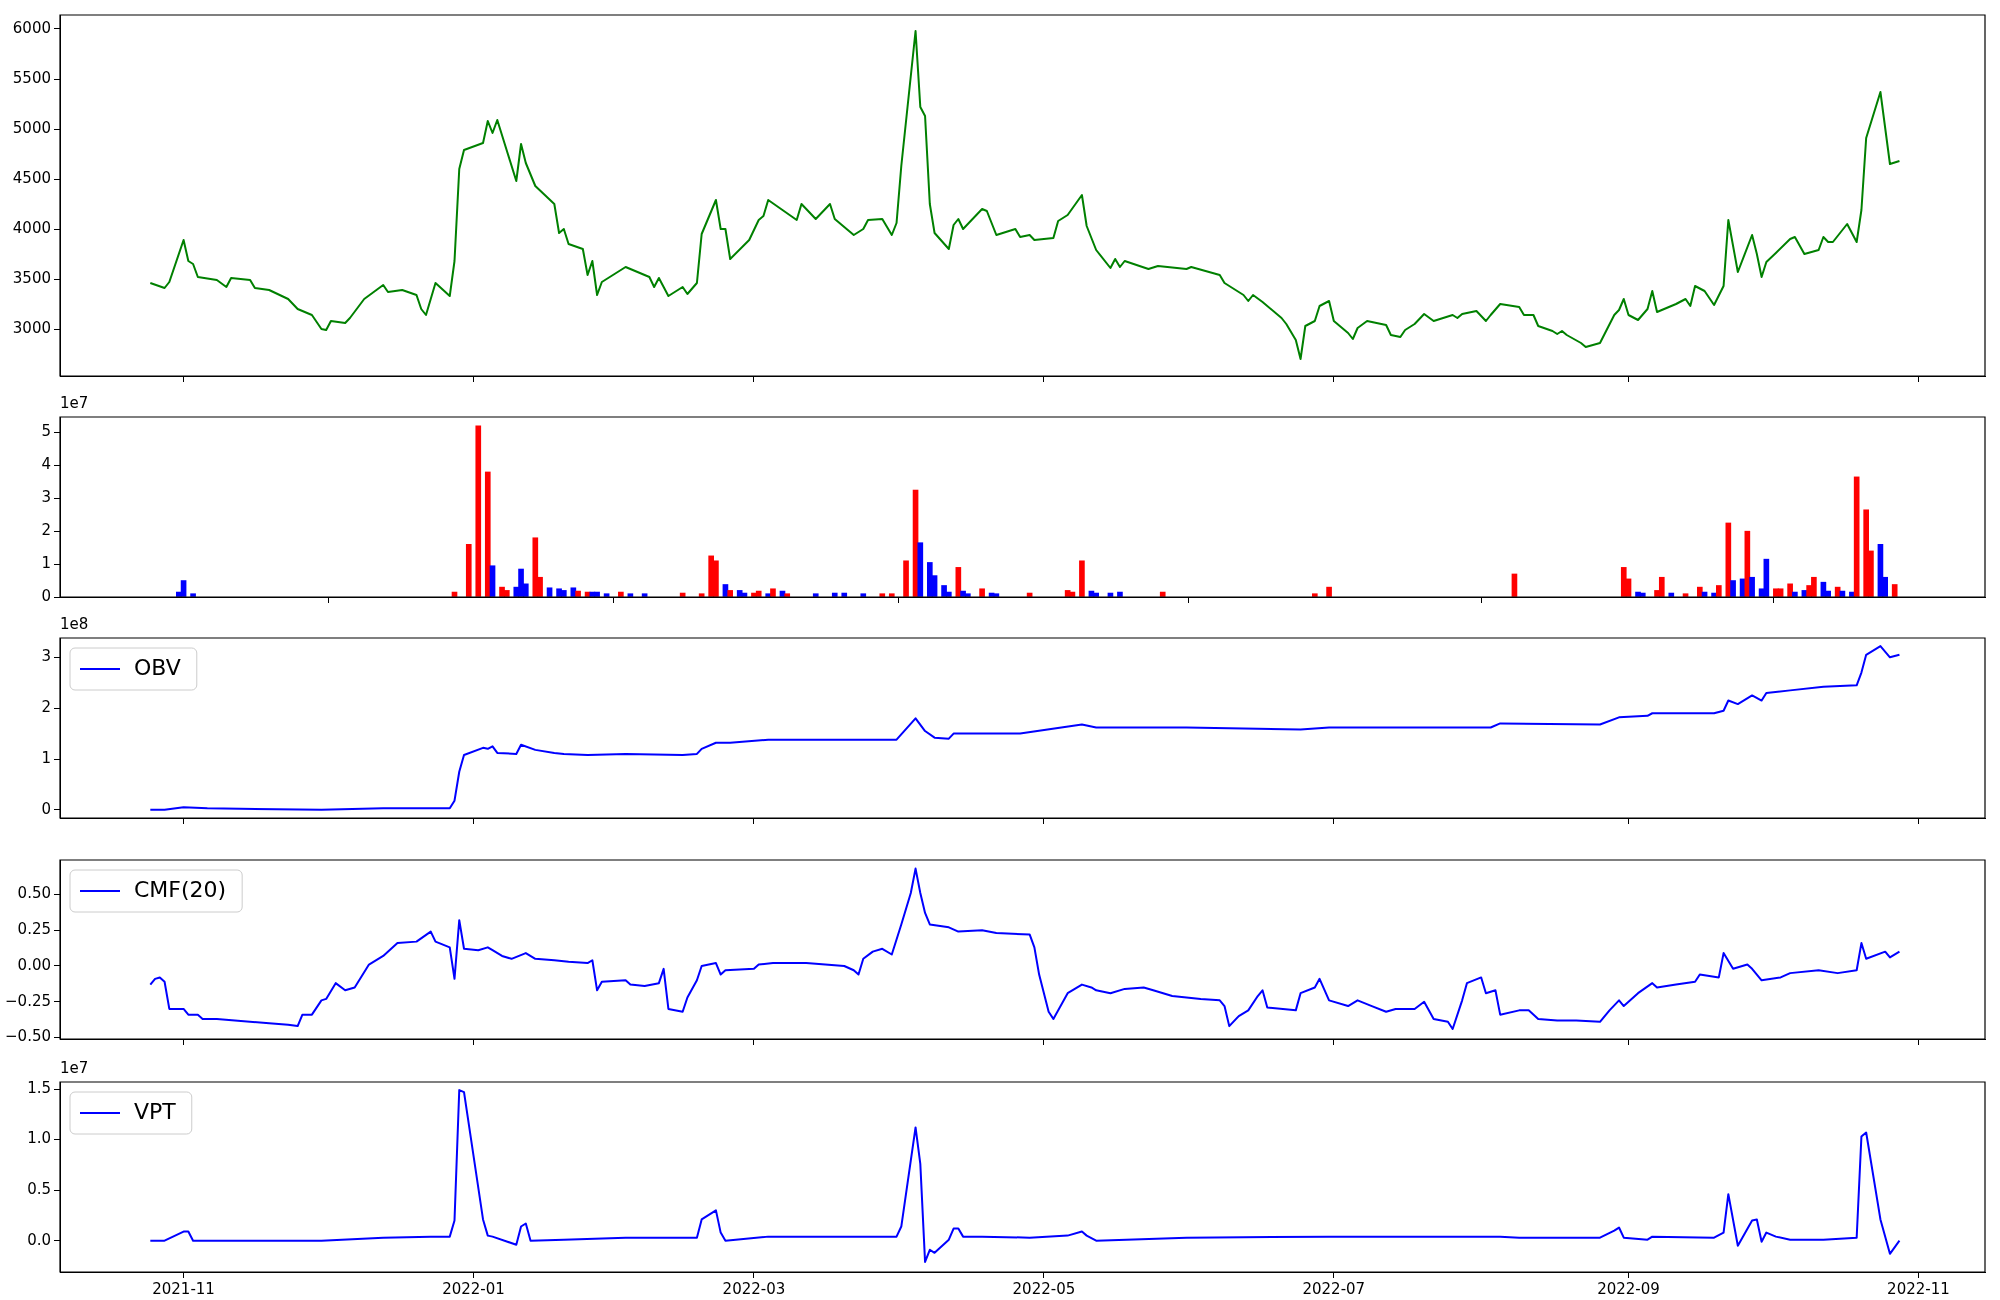  What do you see at coordinates (183, 1288) in the screenshot?
I see `x-tick-label: 2021-11` at bounding box center [183, 1288].